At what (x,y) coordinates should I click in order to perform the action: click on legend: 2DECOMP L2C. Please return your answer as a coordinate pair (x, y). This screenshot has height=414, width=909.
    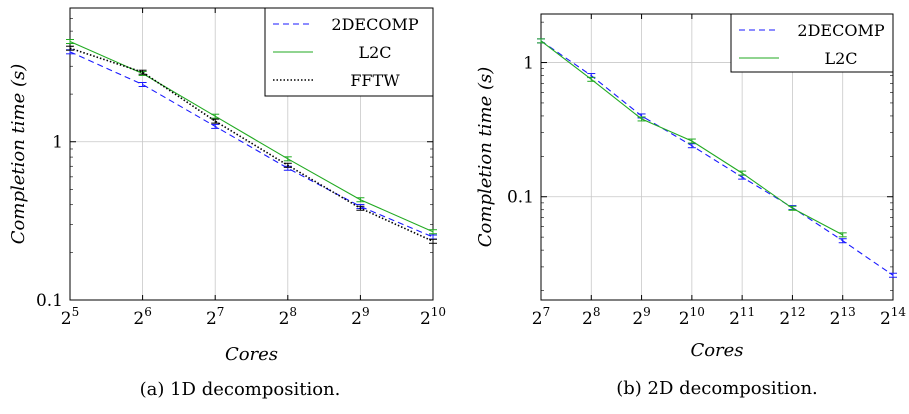
    Looking at the image, I should click on (812, 43).